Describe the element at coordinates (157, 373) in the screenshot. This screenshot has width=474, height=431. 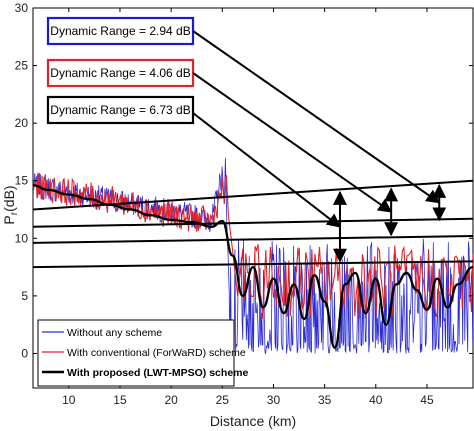
I see `legend-label-3: With proposed (LWT-MPSO) scheme` at that location.